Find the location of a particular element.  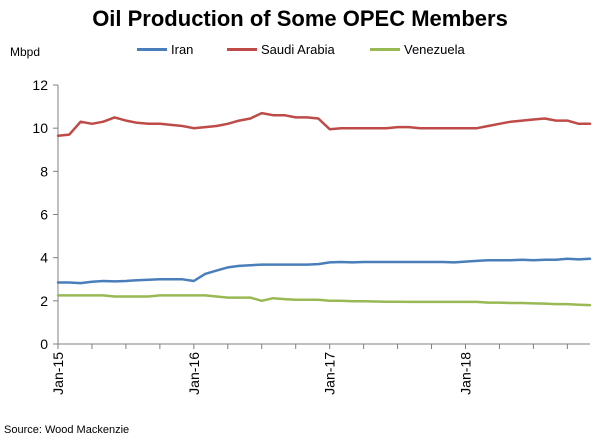

y-tick-label: 10 is located at coordinates (40, 128).